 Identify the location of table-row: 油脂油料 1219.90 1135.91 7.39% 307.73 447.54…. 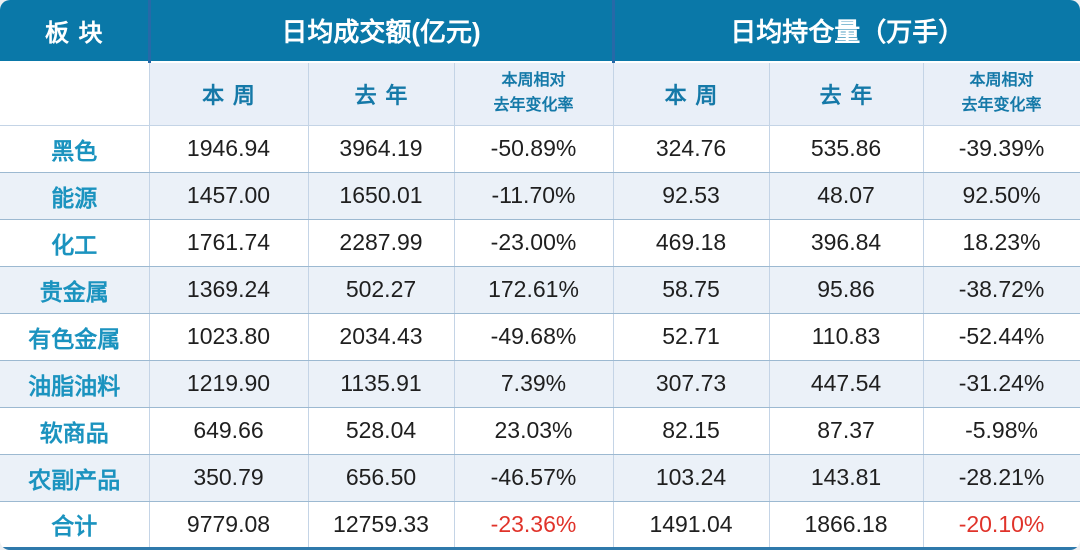
(540, 383).